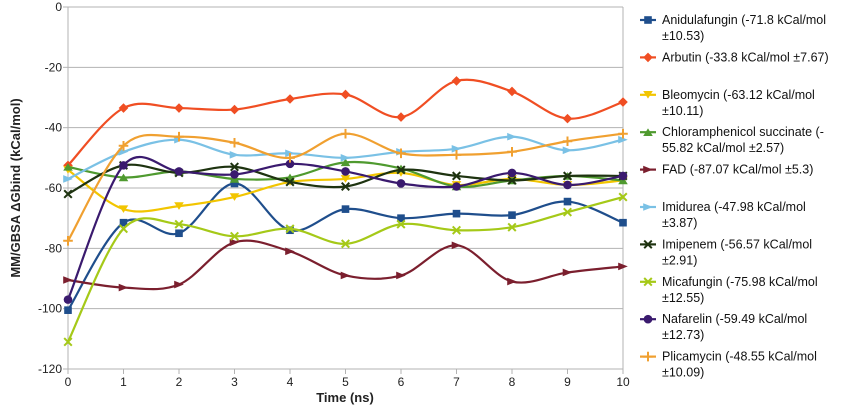  I want to click on legend-label: ±12.73), so click(683, 335).